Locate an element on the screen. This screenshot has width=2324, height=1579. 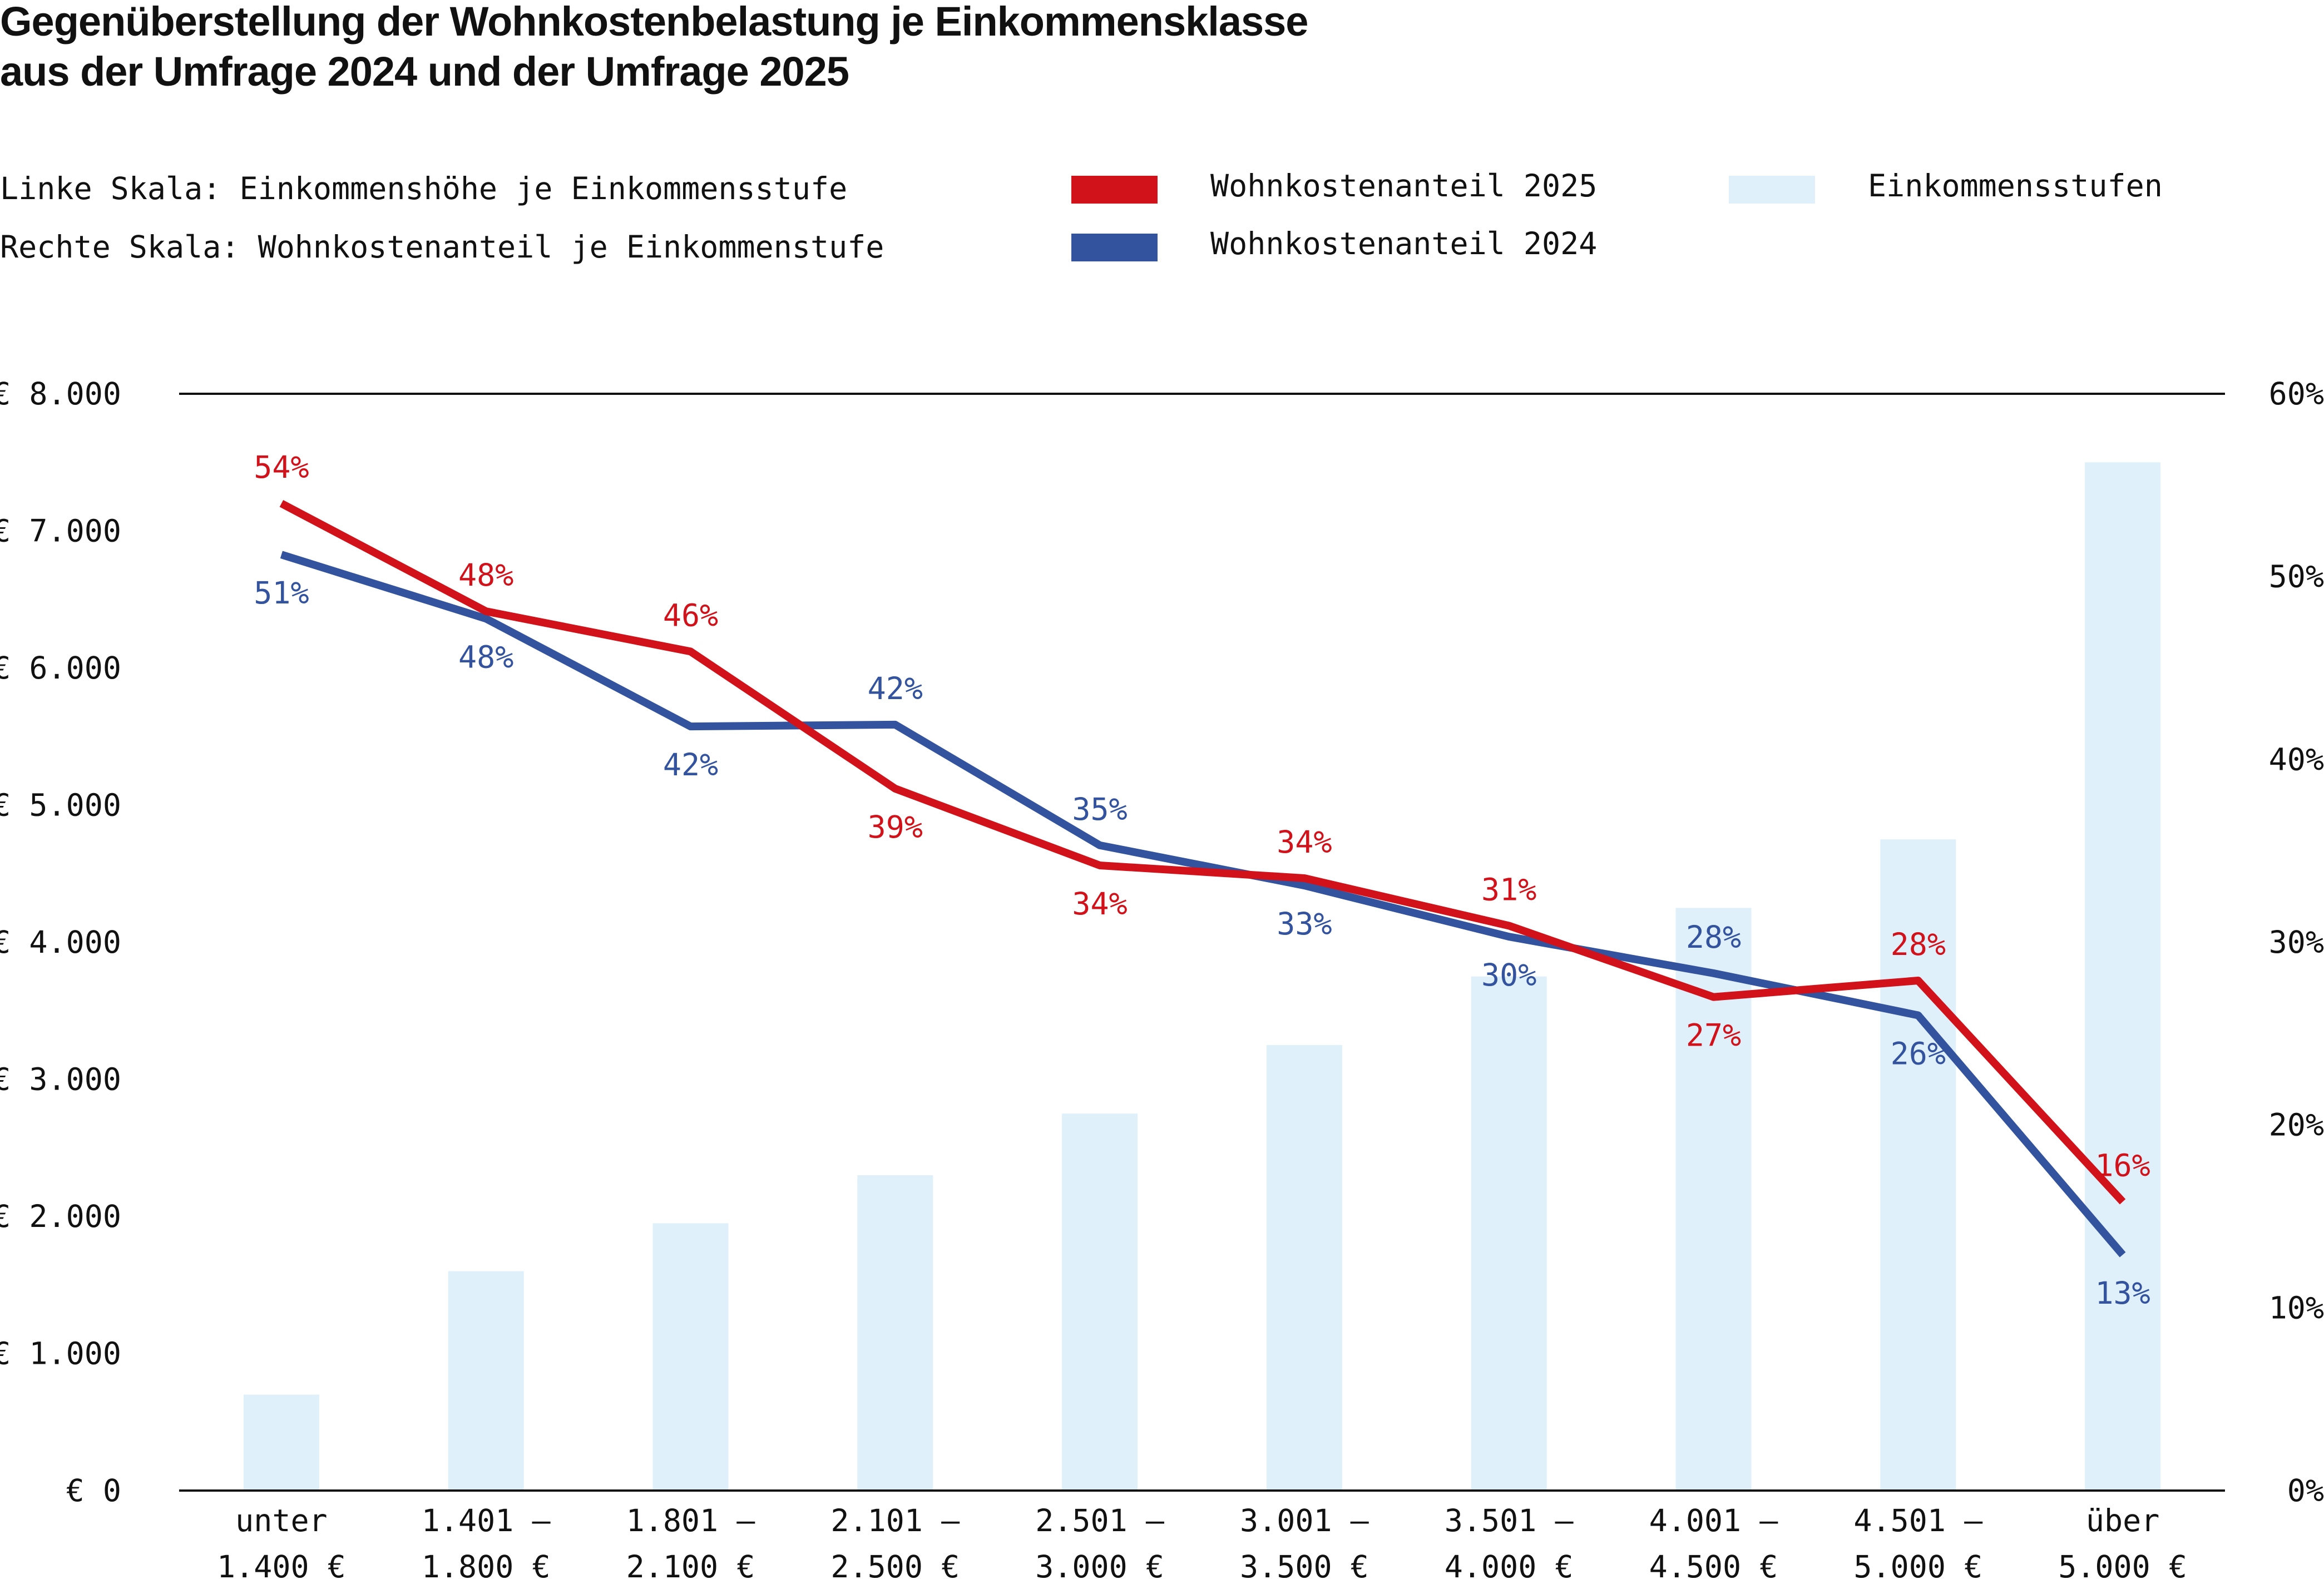
category-label: 1.401 –1.800 € is located at coordinates (486, 1541).